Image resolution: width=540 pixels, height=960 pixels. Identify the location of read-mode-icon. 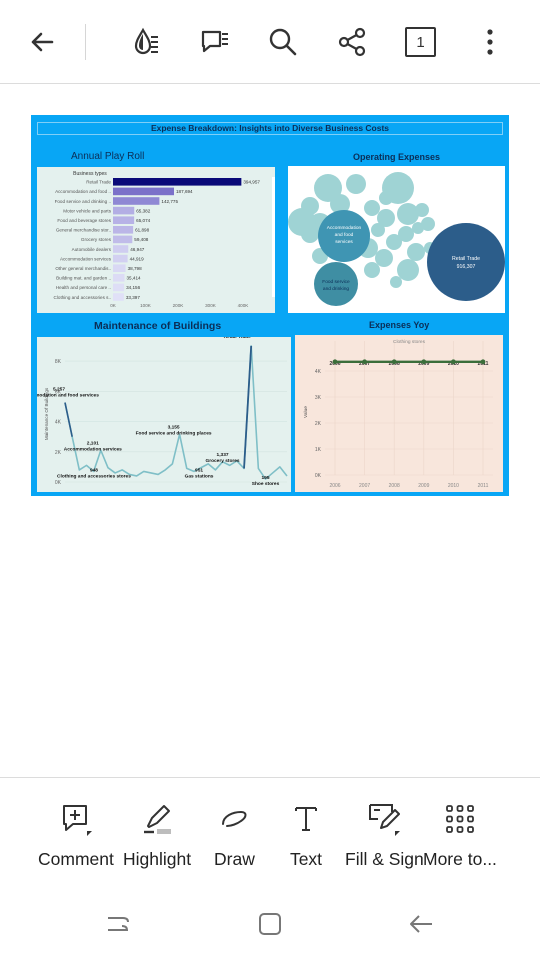
(146, 42).